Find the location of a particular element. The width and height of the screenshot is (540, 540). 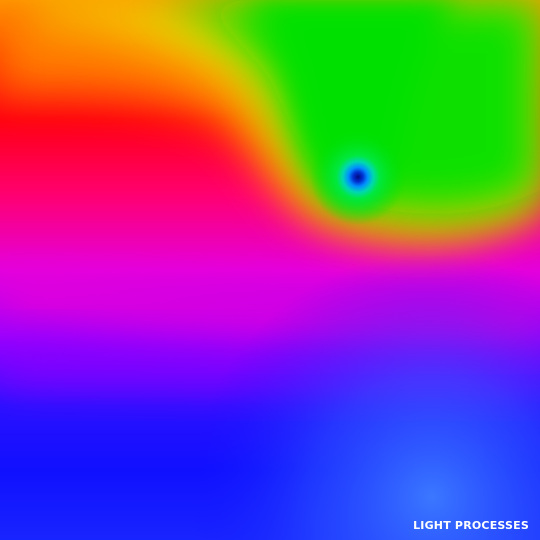

watermark-text: LIGHT PROCESSES is located at coordinates (471, 525).